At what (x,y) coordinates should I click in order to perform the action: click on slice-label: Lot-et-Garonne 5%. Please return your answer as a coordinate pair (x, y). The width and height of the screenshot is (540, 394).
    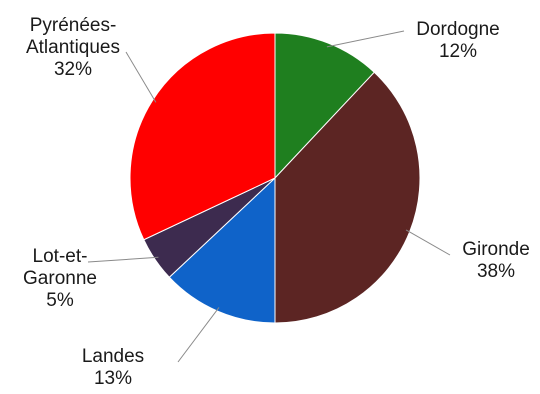
    Looking at the image, I should click on (60, 278).